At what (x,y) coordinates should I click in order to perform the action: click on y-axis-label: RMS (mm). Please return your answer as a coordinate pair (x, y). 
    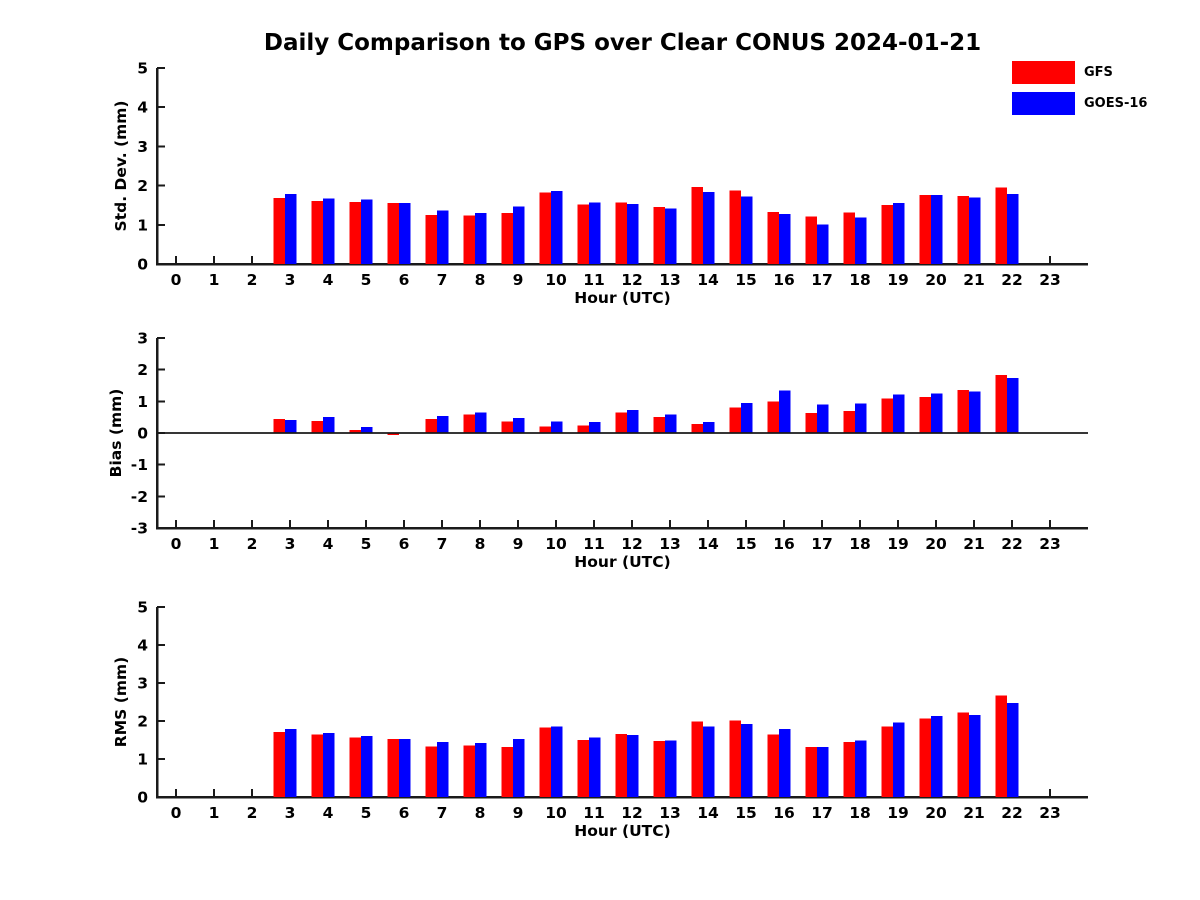
    Looking at the image, I should click on (121, 702).